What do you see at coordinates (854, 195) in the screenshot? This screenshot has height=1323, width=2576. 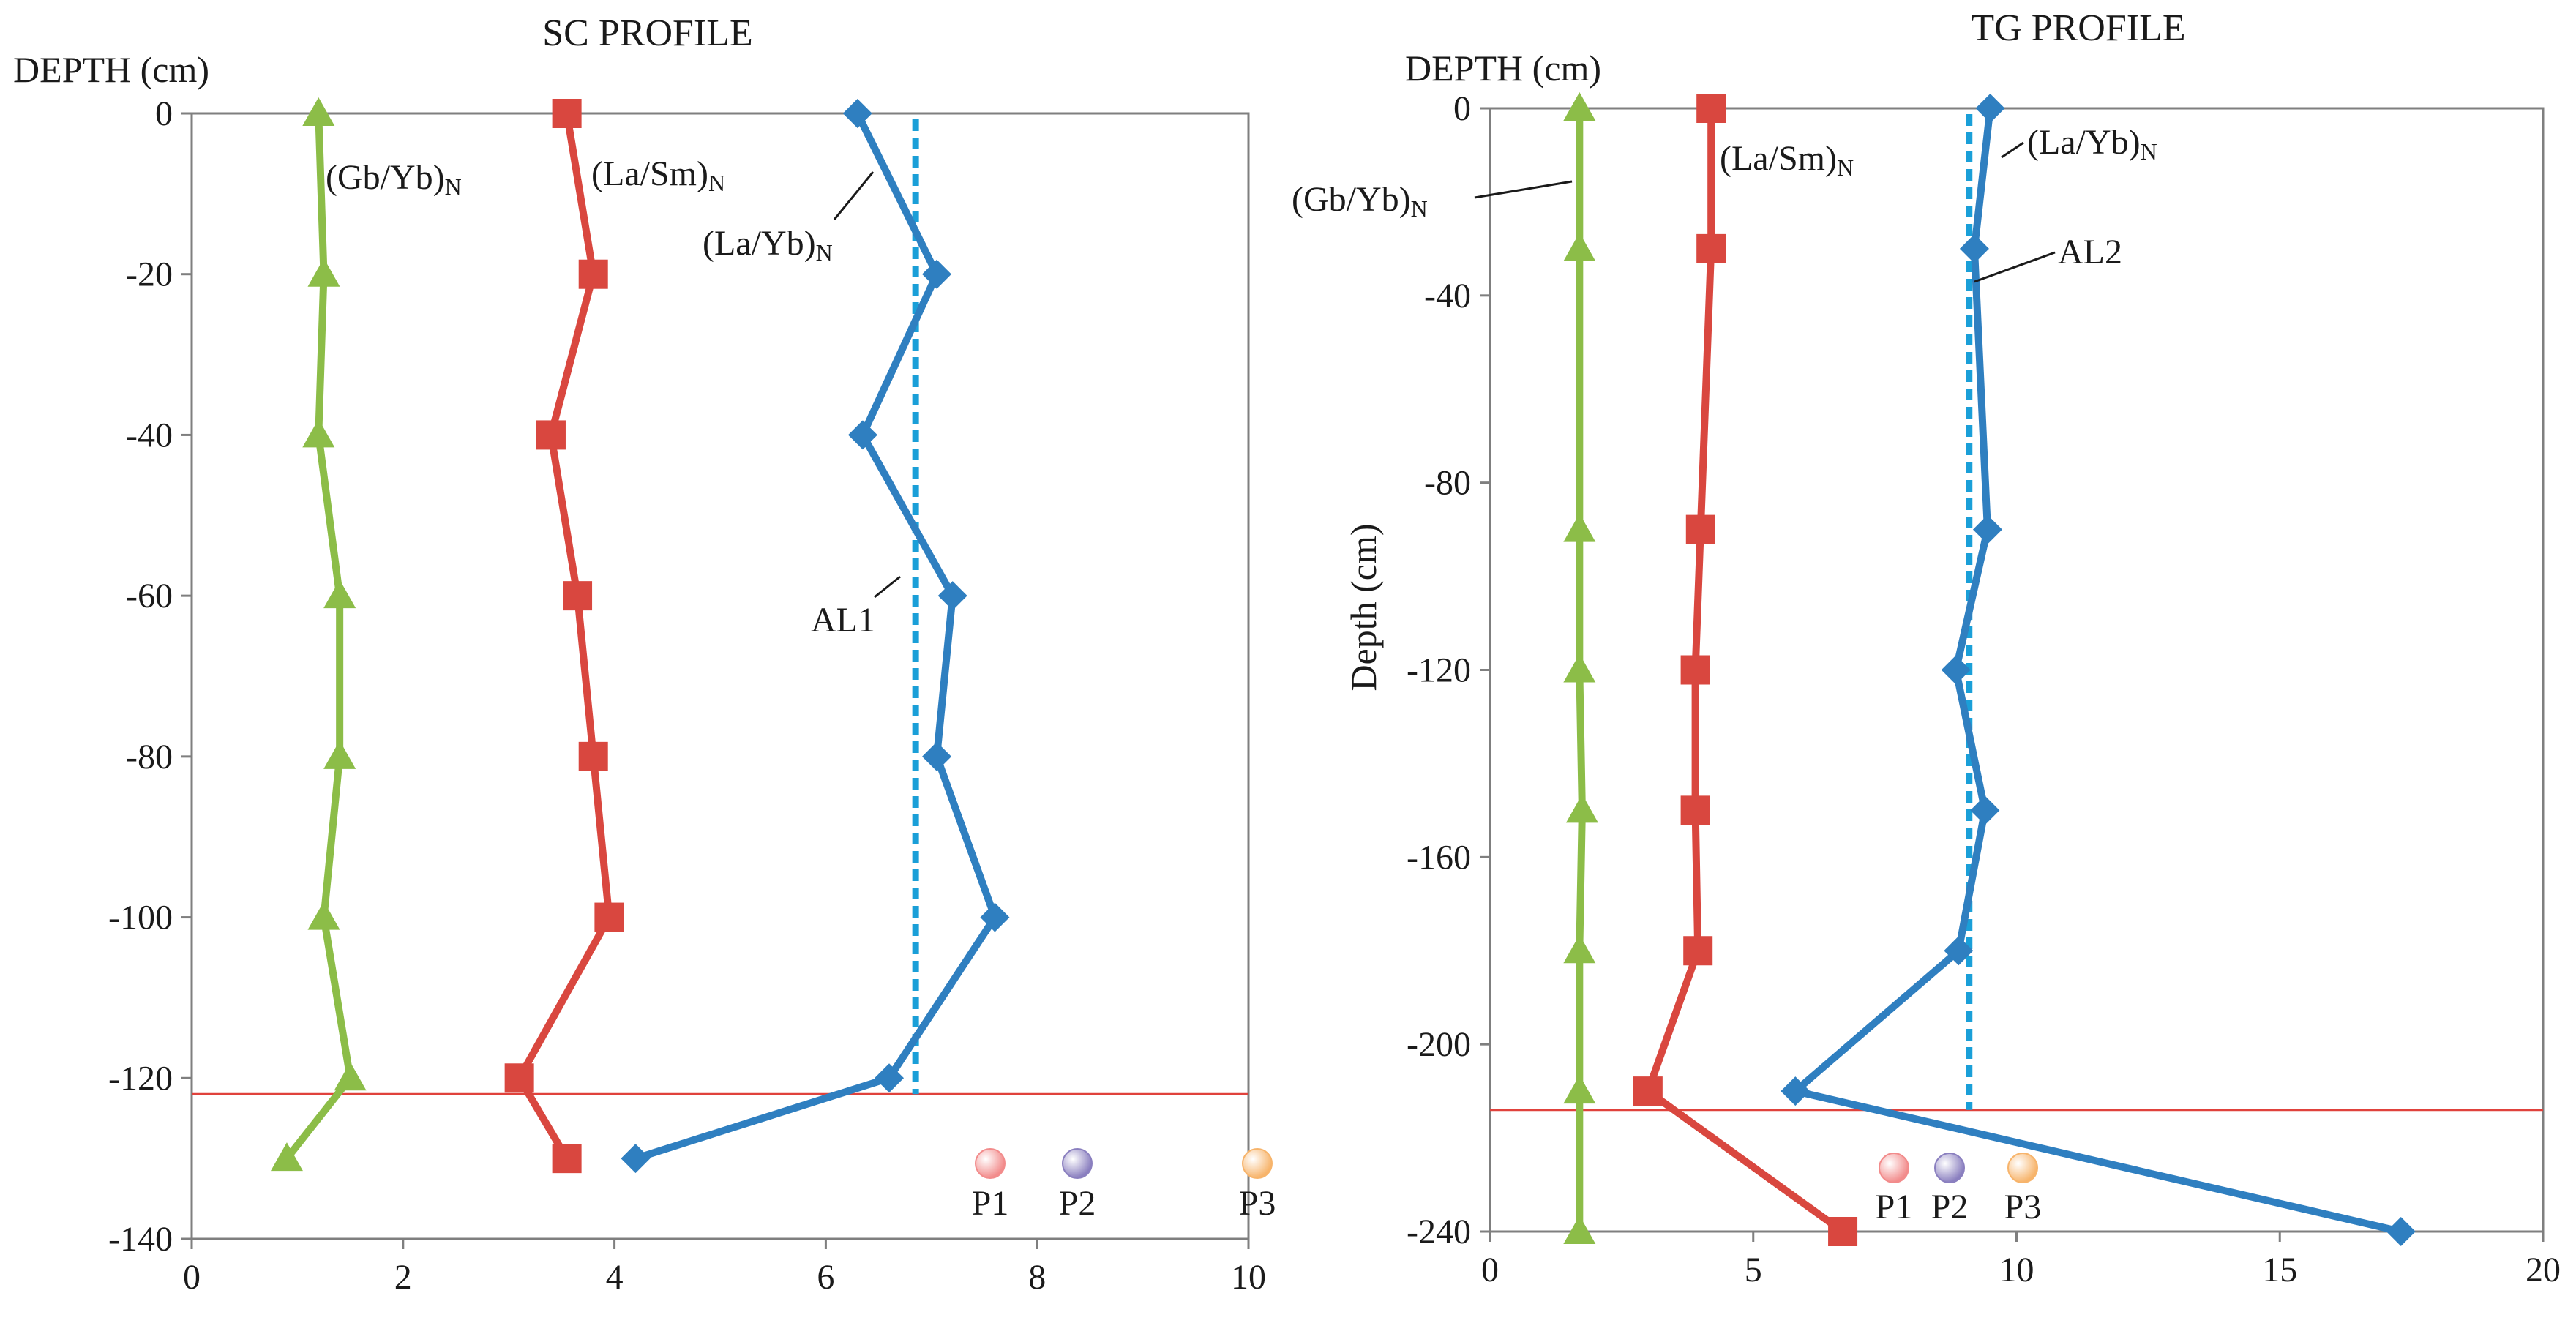 I see `sc-la-yb-leader-line` at bounding box center [854, 195].